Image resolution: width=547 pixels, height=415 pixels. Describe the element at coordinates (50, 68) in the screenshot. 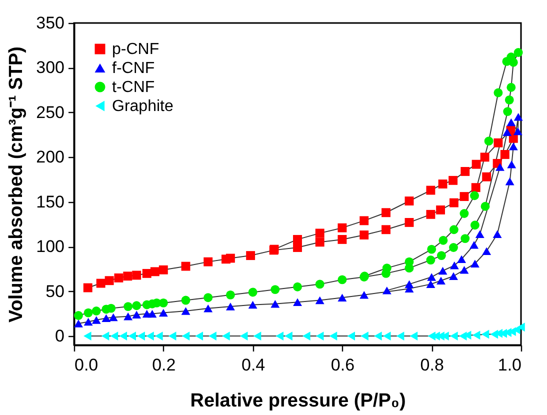

I see `y-tick-label: 300` at that location.